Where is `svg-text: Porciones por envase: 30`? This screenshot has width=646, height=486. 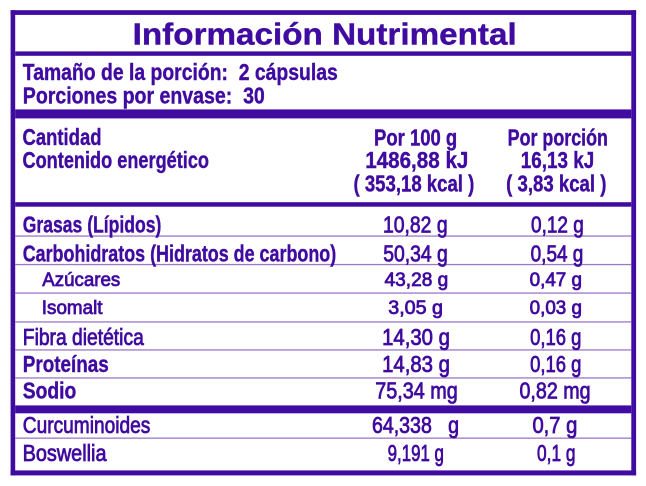
svg-text: Porciones por envase: 30 is located at coordinates (144, 95).